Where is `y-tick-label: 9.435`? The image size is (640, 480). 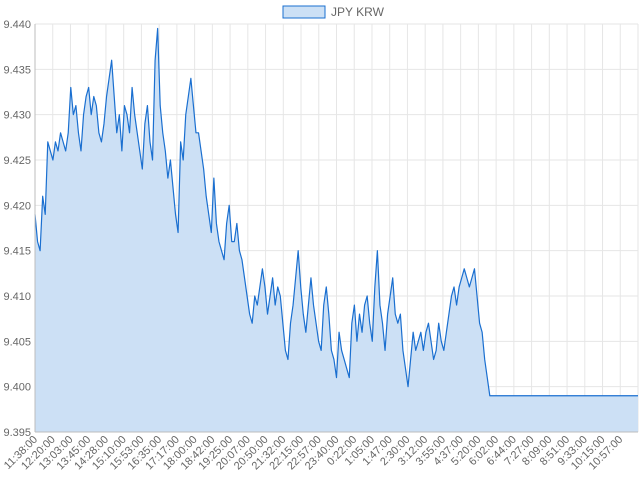 y-tick-label: 9.435 is located at coordinates (17, 70).